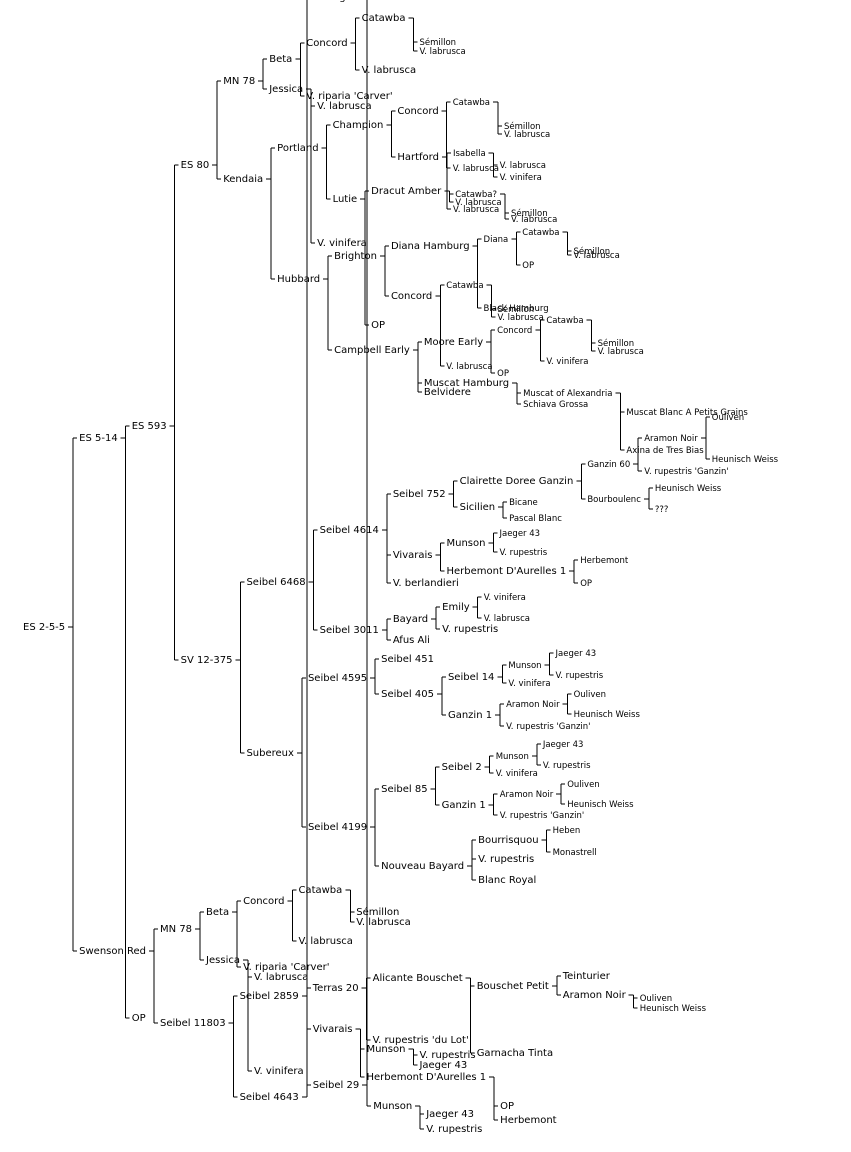 Image resolution: width=851 pixels, height=1152 pixels. I want to click on node-v-rupestris-ganzin: V. rupestris 'Ganzin', so click(548, 727).